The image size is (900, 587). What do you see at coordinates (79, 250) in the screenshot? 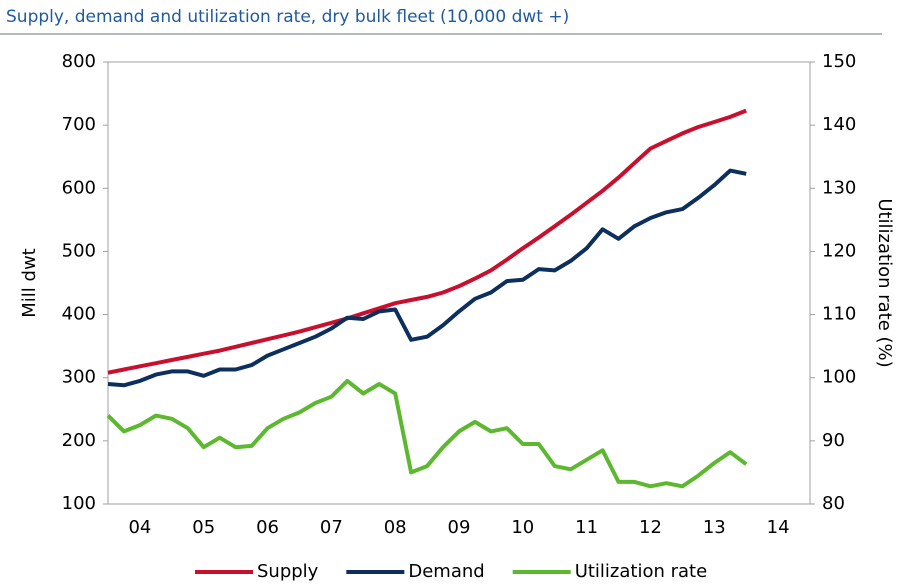
I see `y-tick-label: 500` at bounding box center [79, 250].